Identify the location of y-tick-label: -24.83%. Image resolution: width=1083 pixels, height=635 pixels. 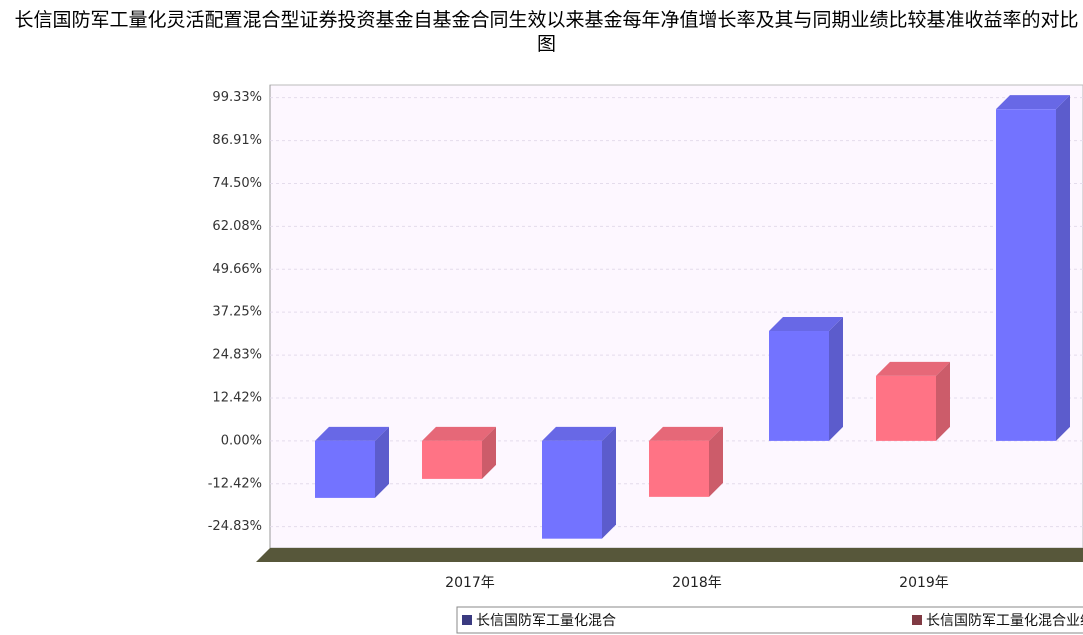
(235, 526).